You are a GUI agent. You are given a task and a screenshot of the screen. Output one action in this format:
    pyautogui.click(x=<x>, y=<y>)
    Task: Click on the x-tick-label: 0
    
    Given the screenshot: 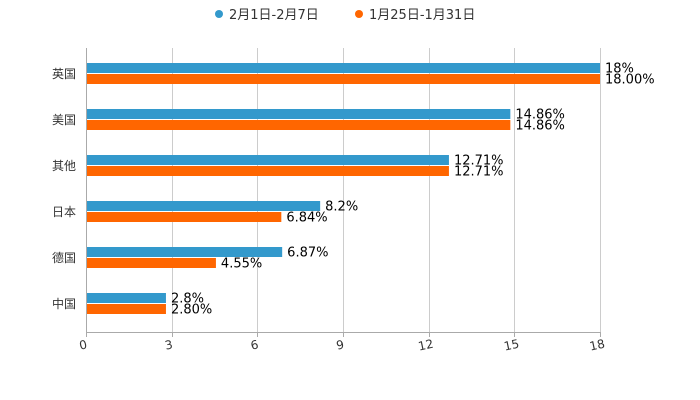 What is the action you would take?
    pyautogui.click(x=83, y=344)
    